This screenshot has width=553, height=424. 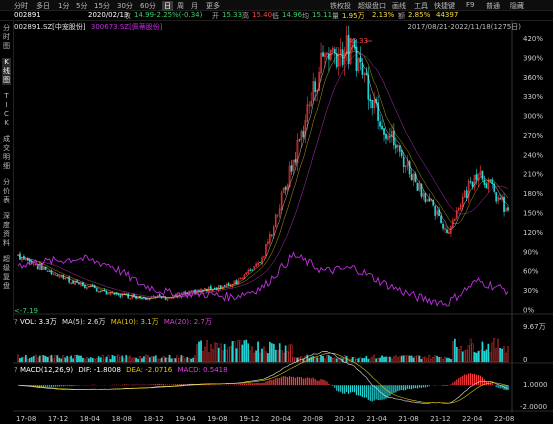 I want to click on dea-value: -2.0716, so click(x=159, y=370).